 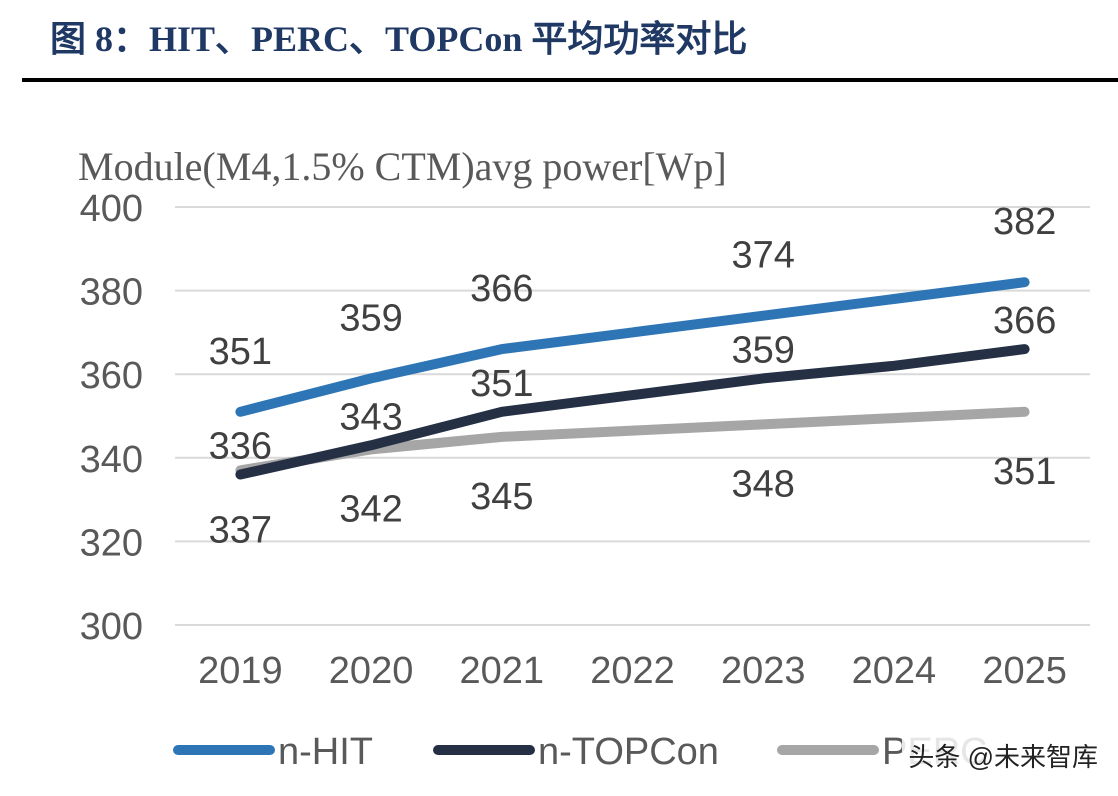 What do you see at coordinates (763, 256) in the screenshot?
I see `data-label: 374` at bounding box center [763, 256].